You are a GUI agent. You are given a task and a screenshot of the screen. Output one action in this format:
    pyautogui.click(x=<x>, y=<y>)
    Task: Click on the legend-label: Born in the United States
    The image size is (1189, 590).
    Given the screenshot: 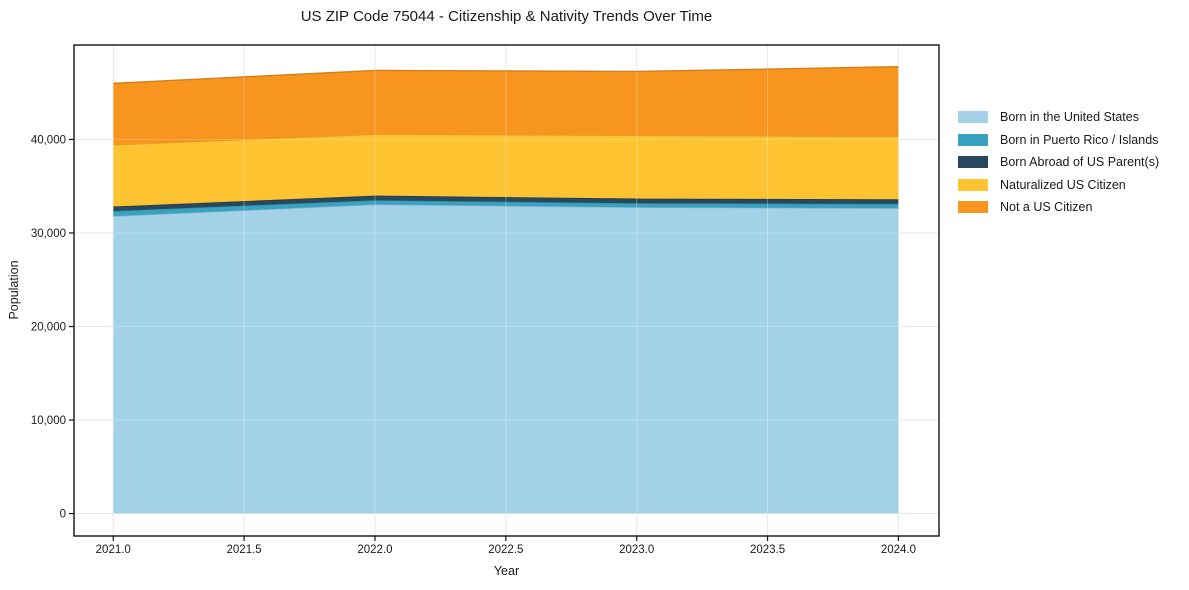 What is the action you would take?
    pyautogui.click(x=1069, y=117)
    